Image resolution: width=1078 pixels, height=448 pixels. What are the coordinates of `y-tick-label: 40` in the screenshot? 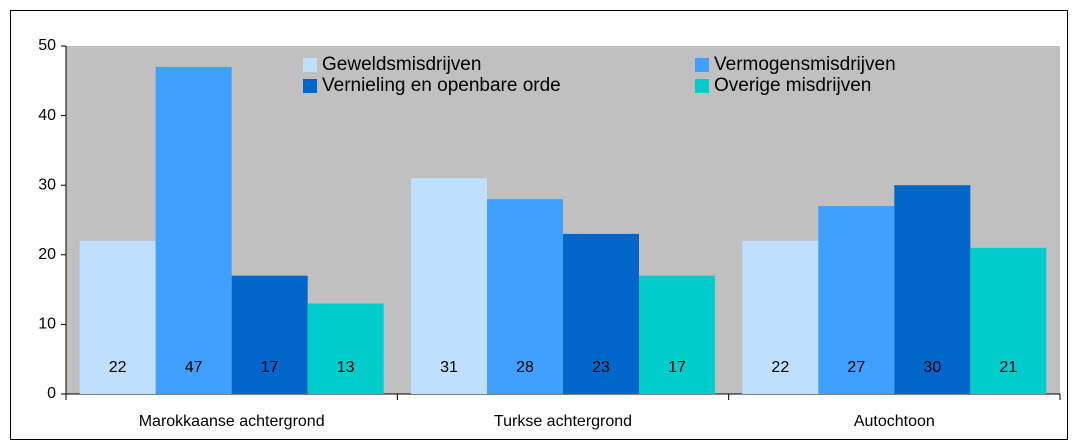 It's located at (47, 115).